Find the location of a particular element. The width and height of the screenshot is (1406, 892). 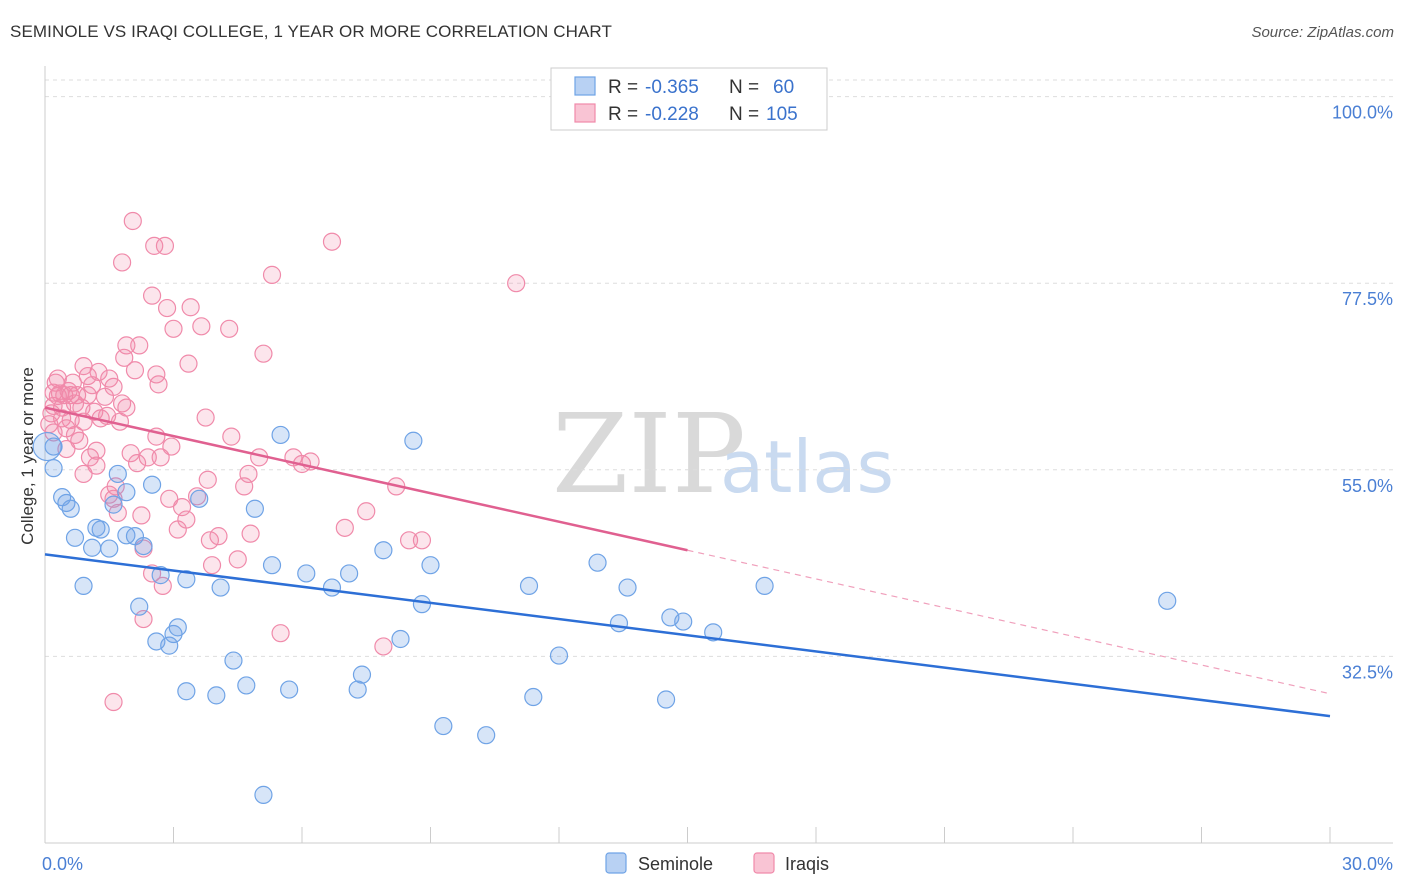

source-label: Source: ZipAtlas.com is located at coordinates (1322, 32).